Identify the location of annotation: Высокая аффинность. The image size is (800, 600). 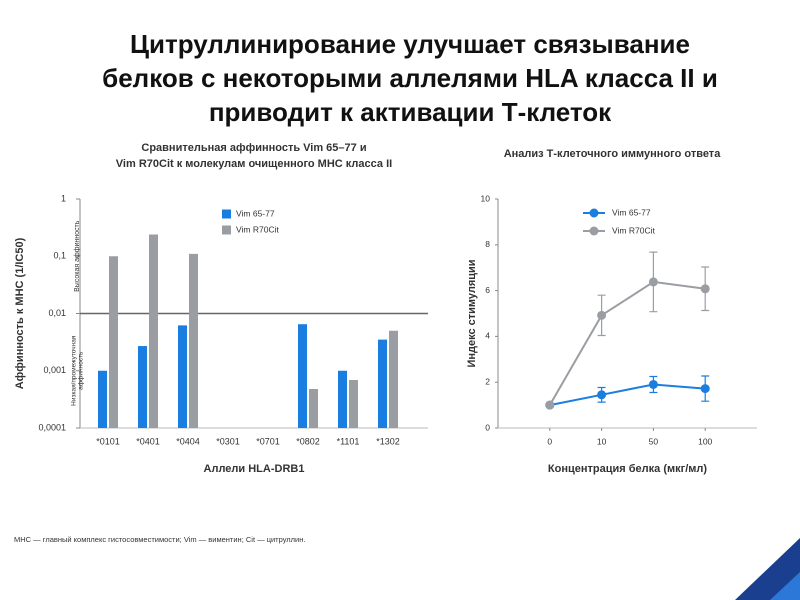
(77, 256).